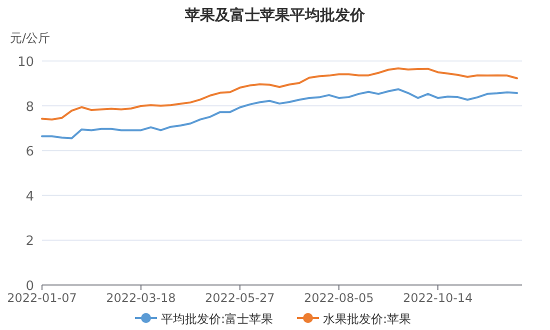 The image size is (550, 330). I want to click on x-tick-label: 2022-05-27, so click(240, 298).